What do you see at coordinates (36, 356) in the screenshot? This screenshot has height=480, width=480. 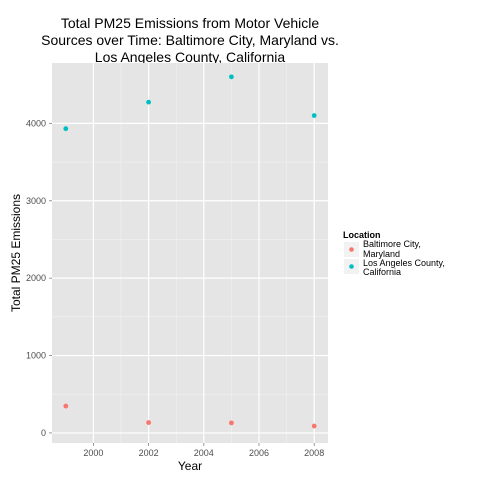 I see `y-tick-label: 1000` at bounding box center [36, 356].